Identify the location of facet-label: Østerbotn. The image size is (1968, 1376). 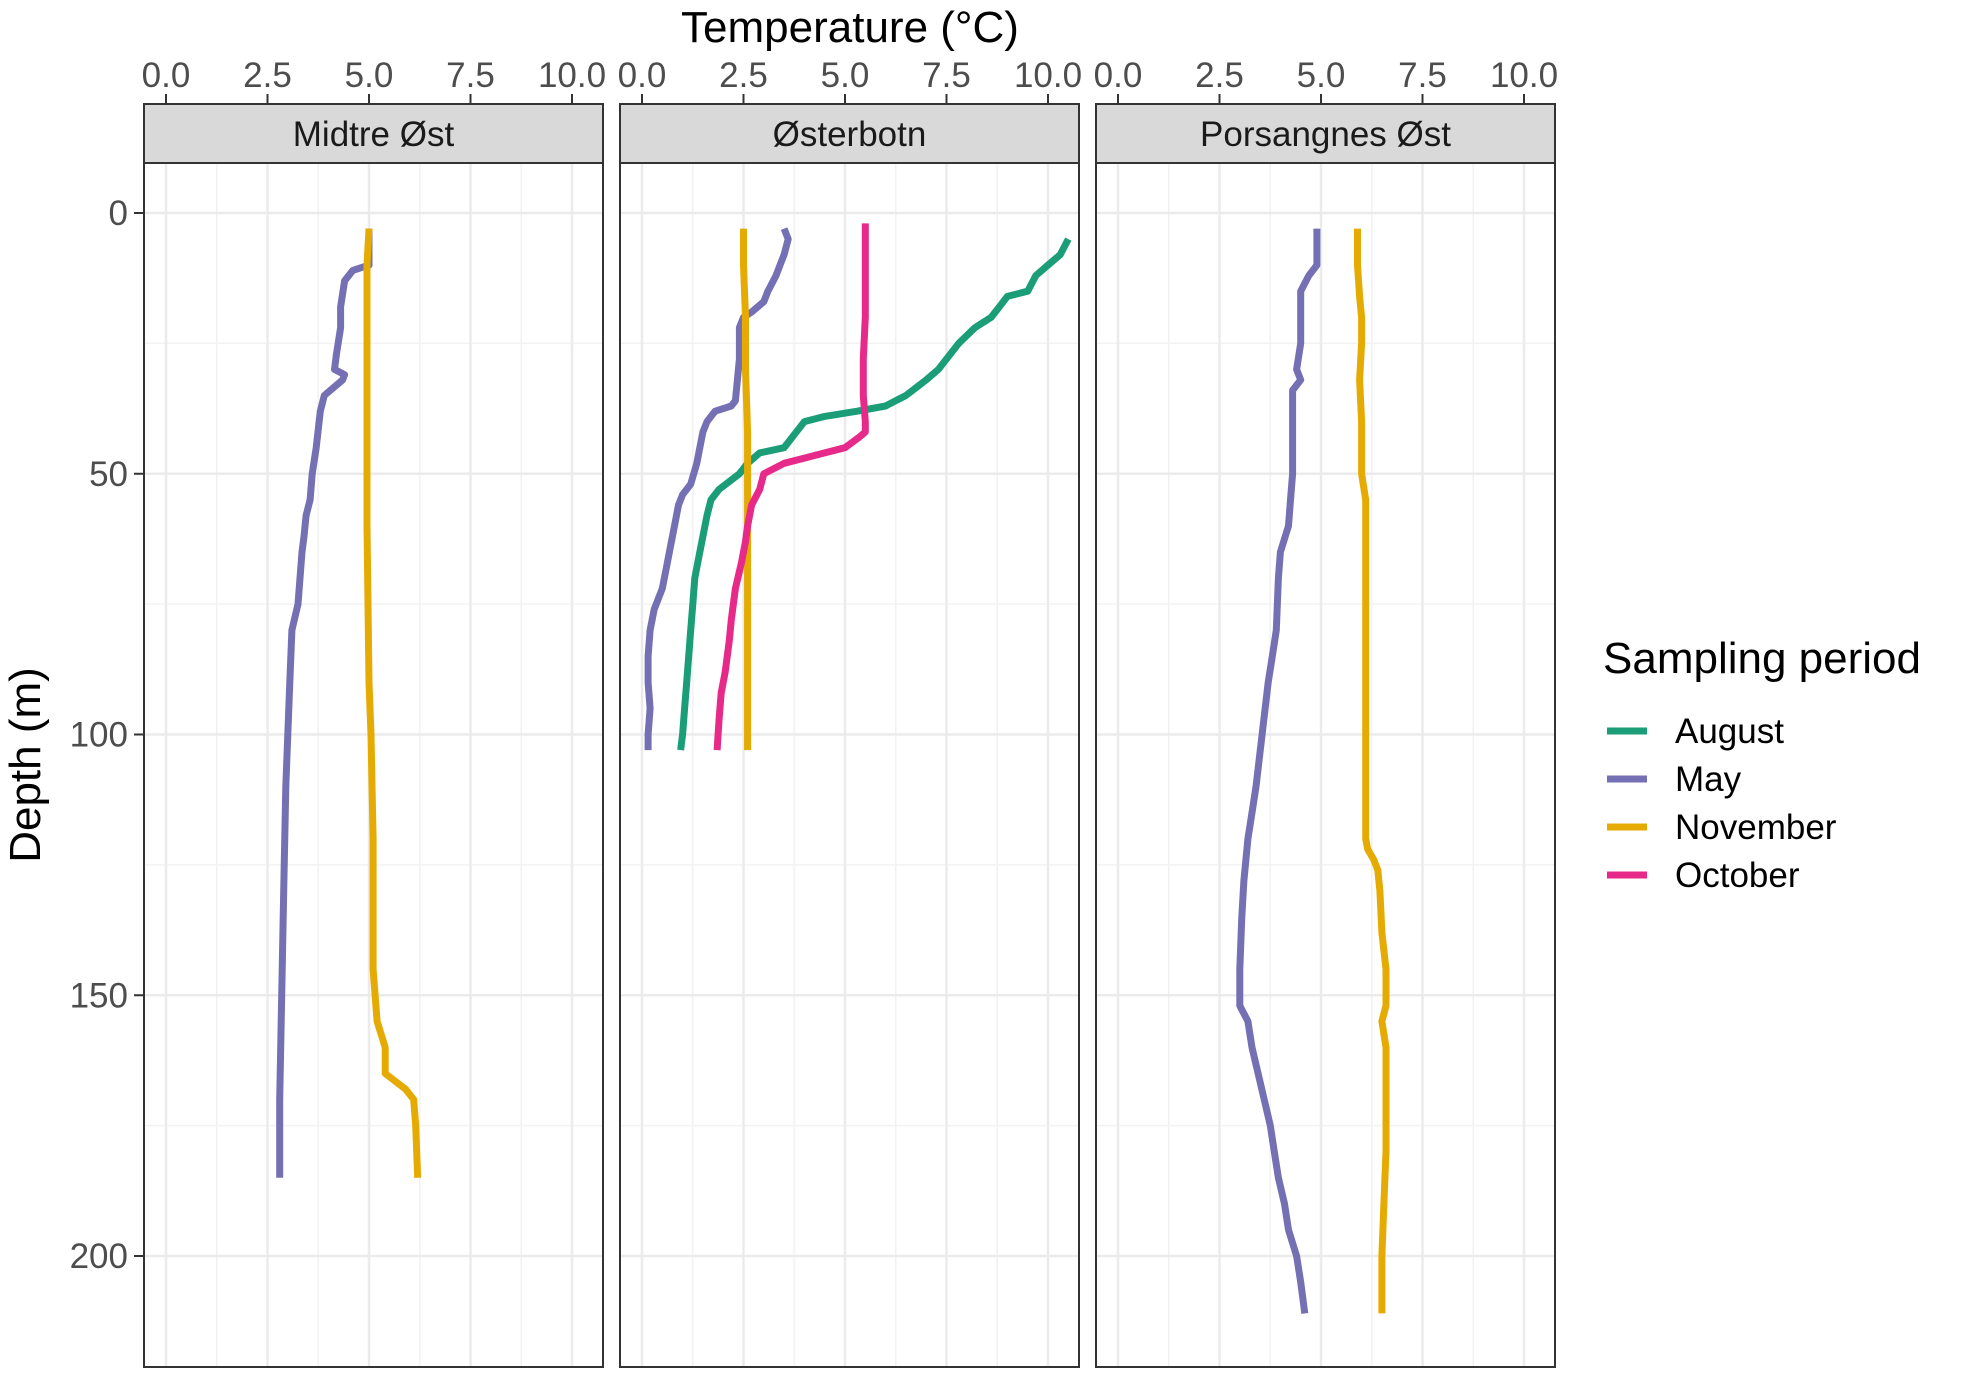
(850, 134).